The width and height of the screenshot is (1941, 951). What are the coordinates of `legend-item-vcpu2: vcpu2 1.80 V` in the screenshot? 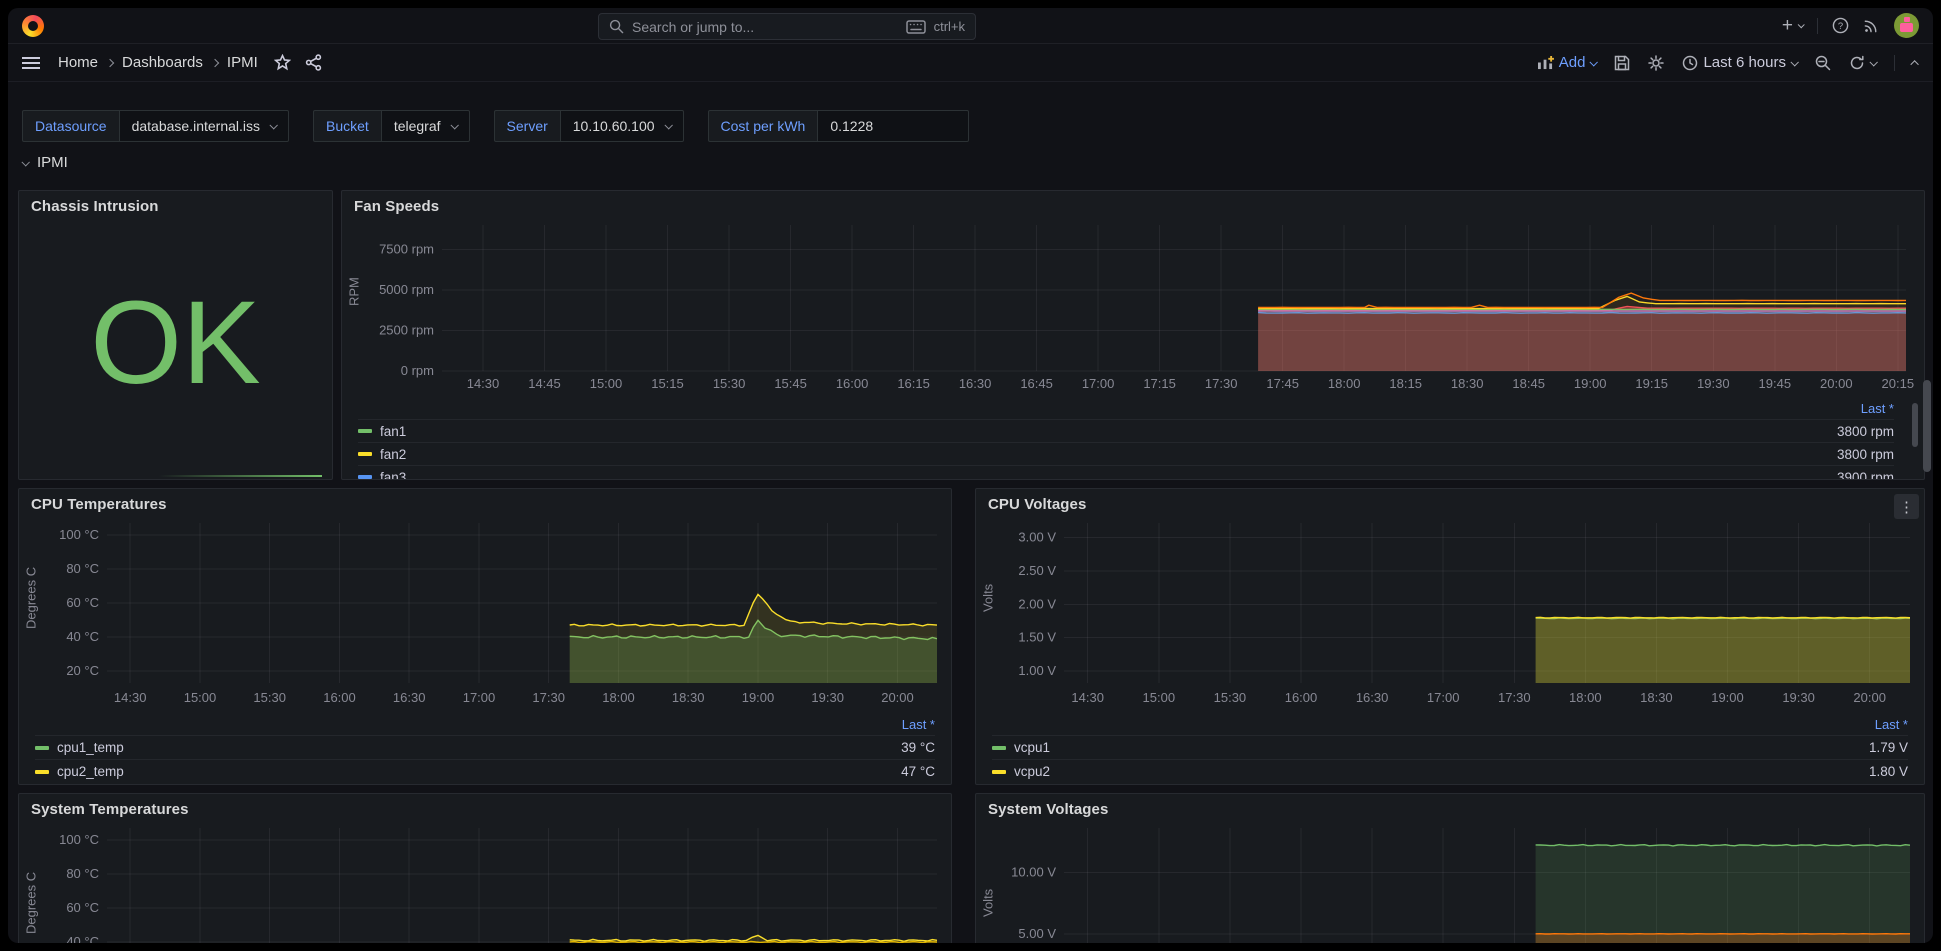 It's located at (1450, 771).